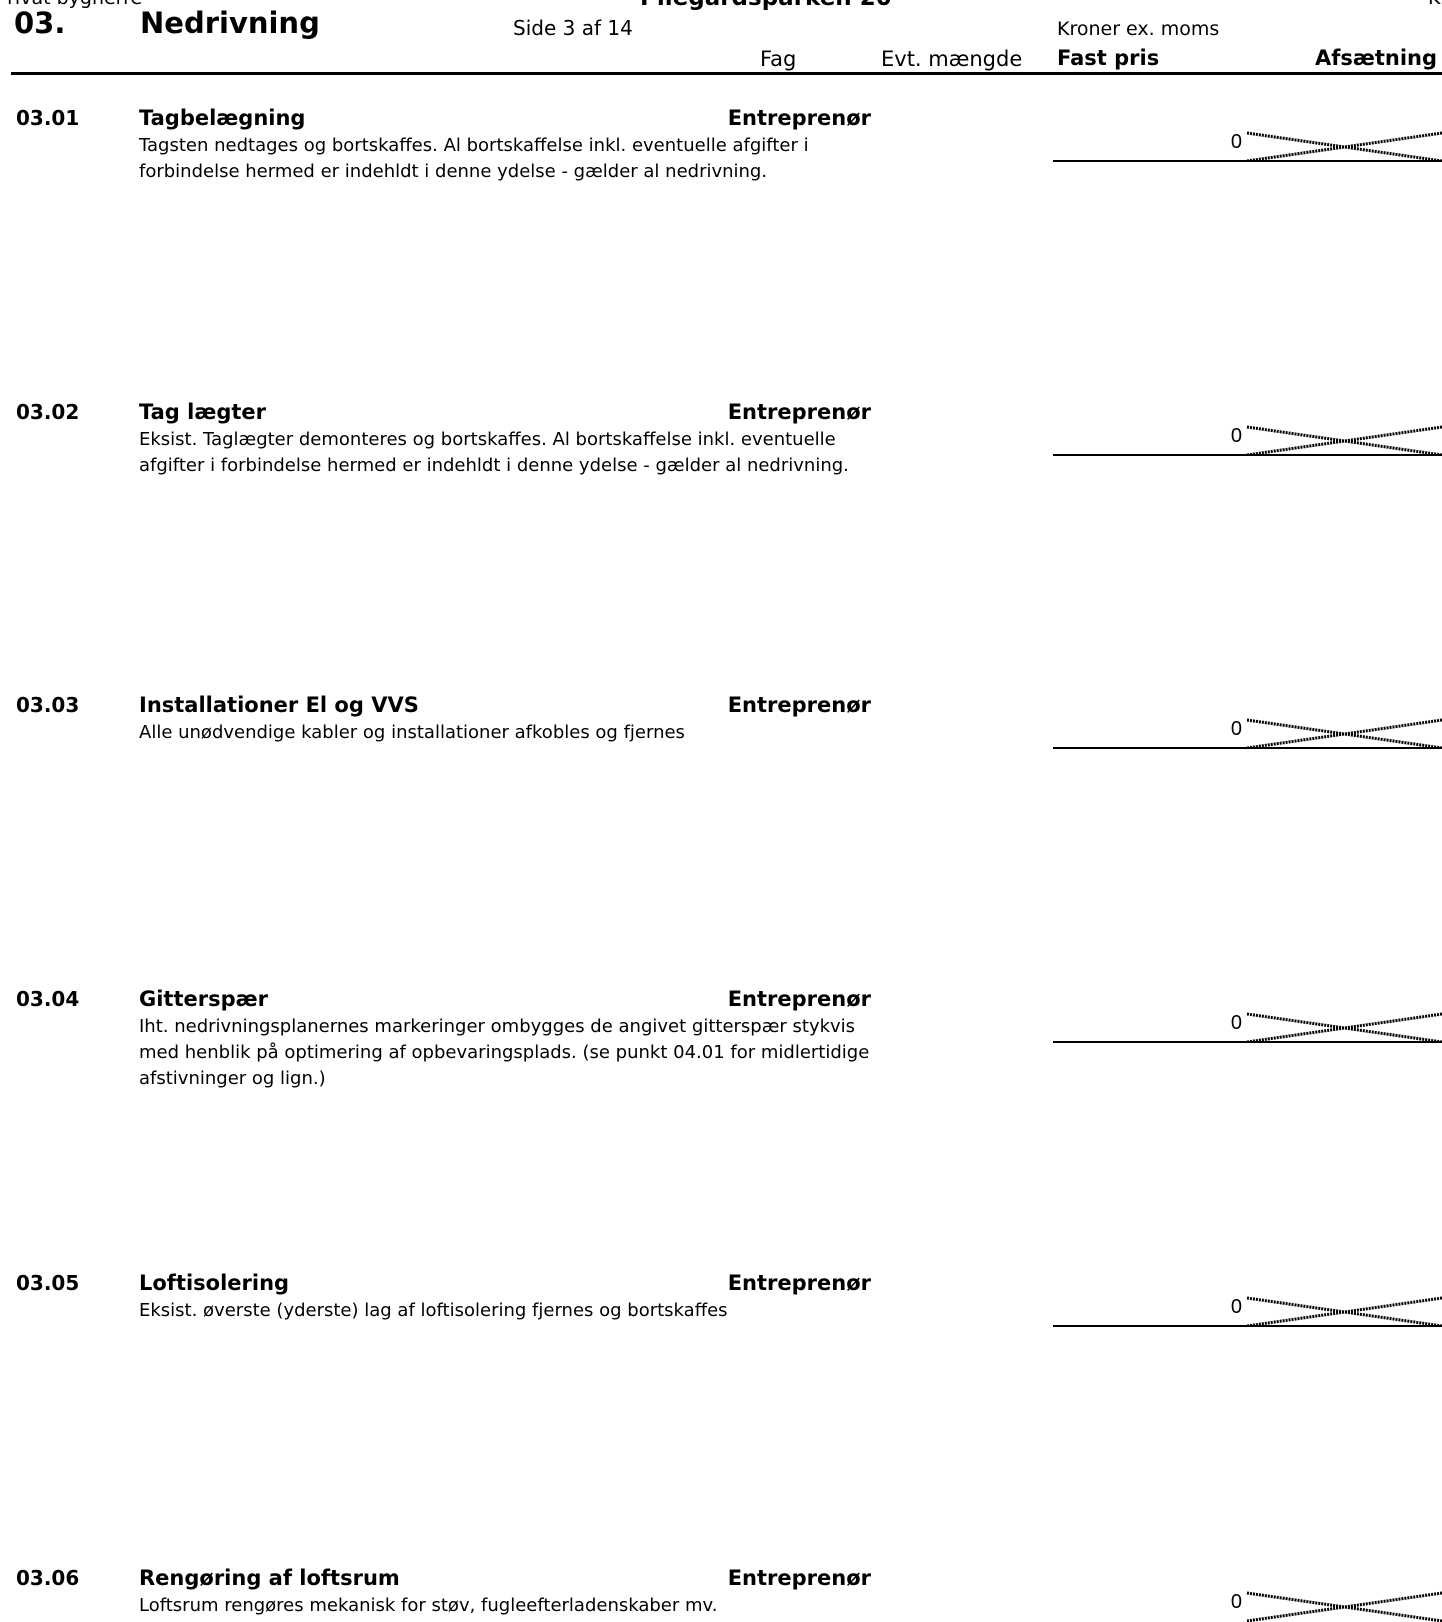 The width and height of the screenshot is (1442, 1622). What do you see at coordinates (778, 59) in the screenshot?
I see `column-header-fag: Fag` at bounding box center [778, 59].